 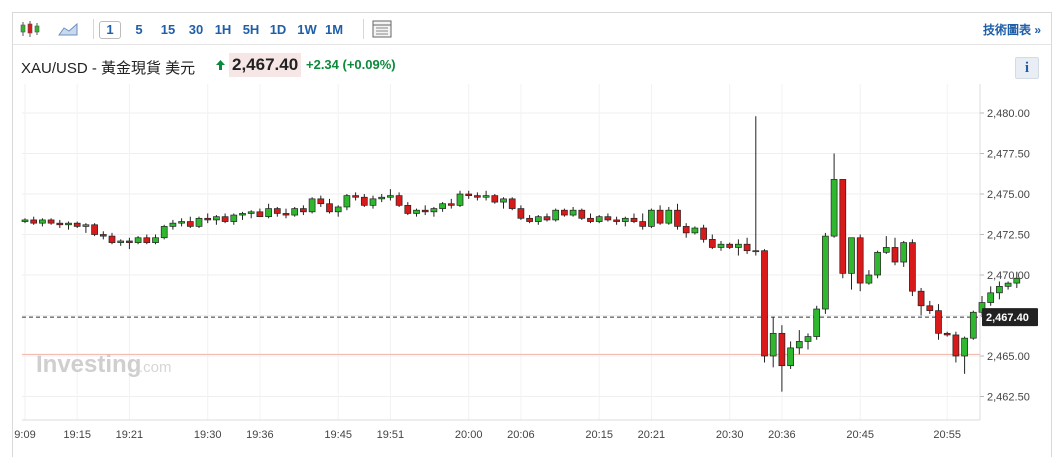 What do you see at coordinates (382, 29) in the screenshot?
I see `table-icon` at bounding box center [382, 29].